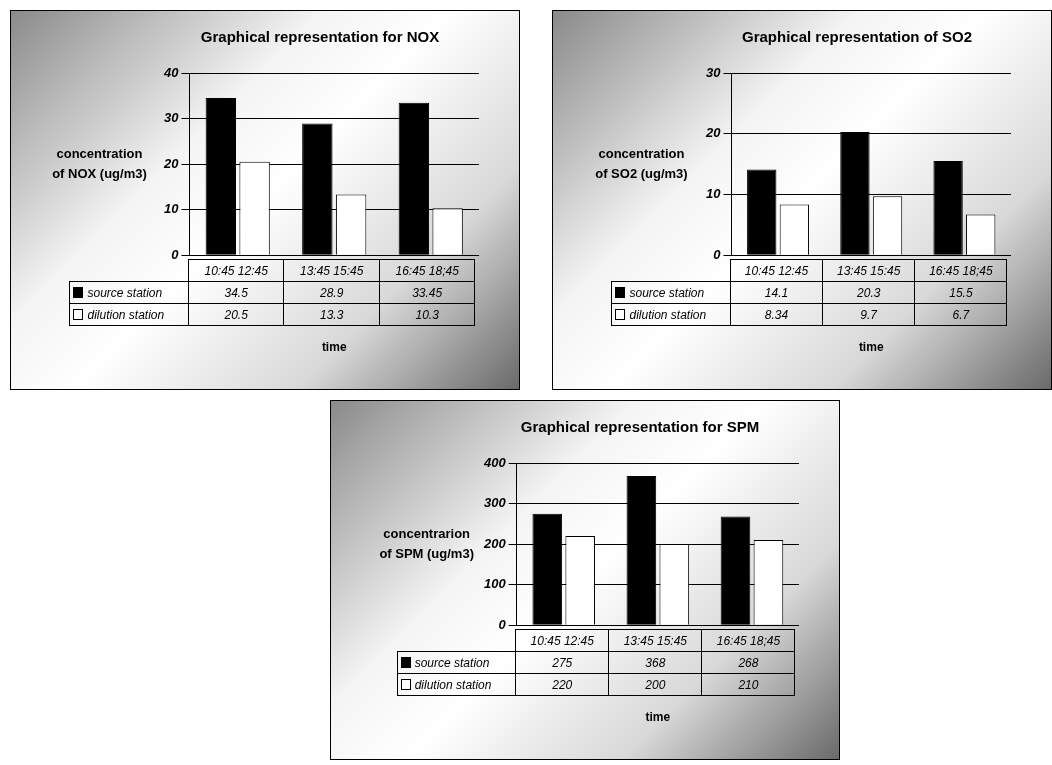  I want to click on data-label: 20.3, so click(868, 292).